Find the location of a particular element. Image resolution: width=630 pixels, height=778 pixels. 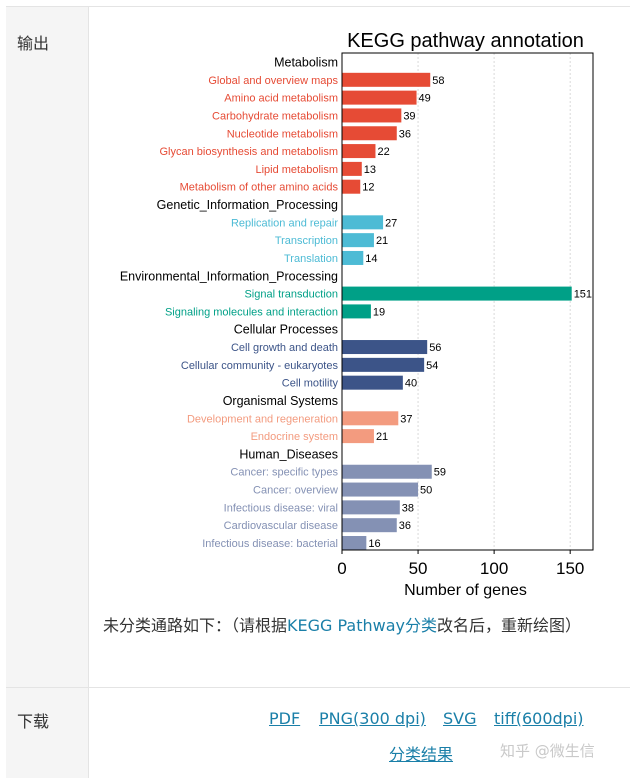

note-suffix: 改名后，重新绘图） is located at coordinates (509, 625).